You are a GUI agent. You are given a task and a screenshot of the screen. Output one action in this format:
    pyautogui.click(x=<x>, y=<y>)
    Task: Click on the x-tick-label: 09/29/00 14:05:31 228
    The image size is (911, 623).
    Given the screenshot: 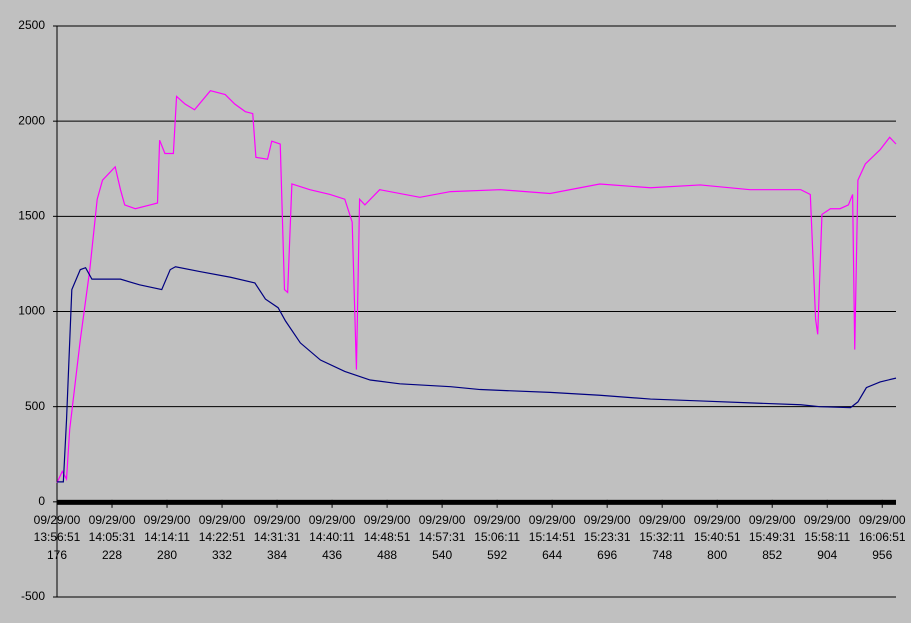 What is the action you would take?
    pyautogui.click(x=112, y=537)
    